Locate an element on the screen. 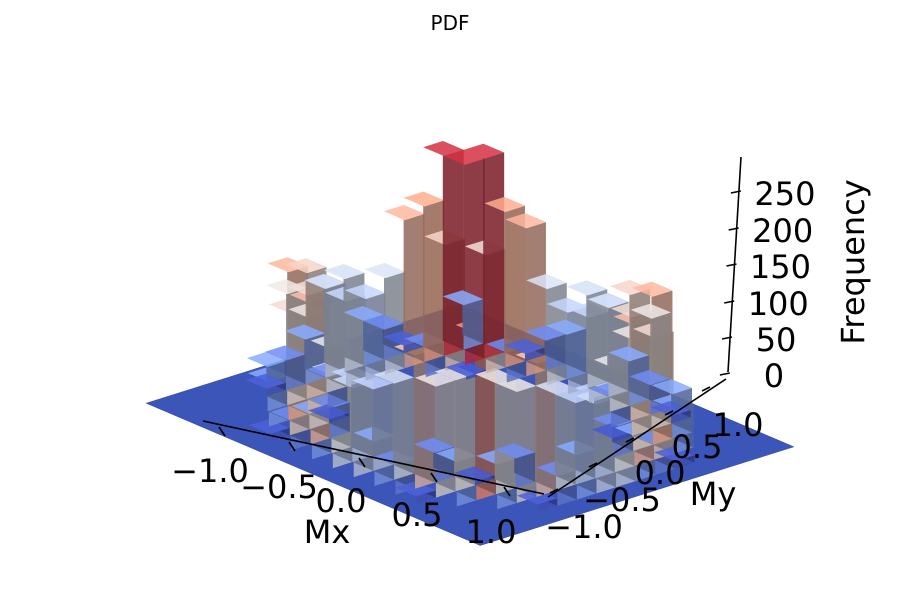  y-tick-label: 0.0 is located at coordinates (660, 473).